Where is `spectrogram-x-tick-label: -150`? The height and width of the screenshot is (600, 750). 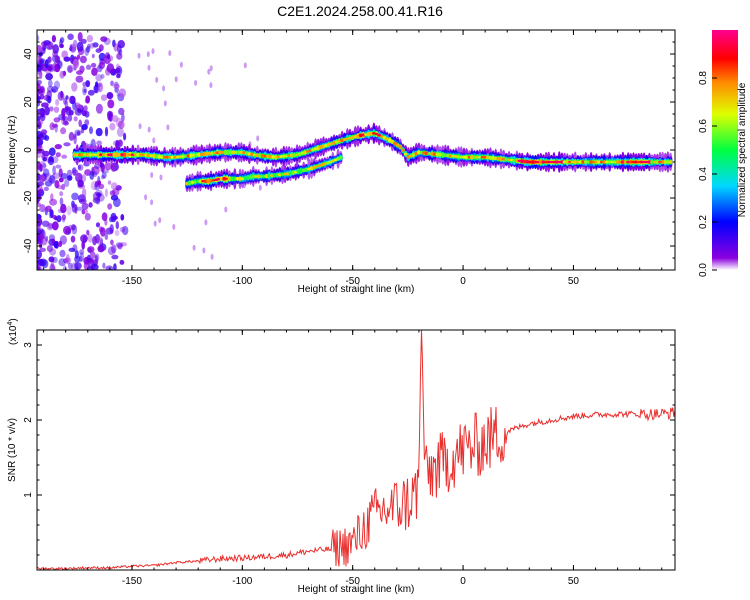
spectrogram-x-tick-label: -150 is located at coordinates (132, 281).